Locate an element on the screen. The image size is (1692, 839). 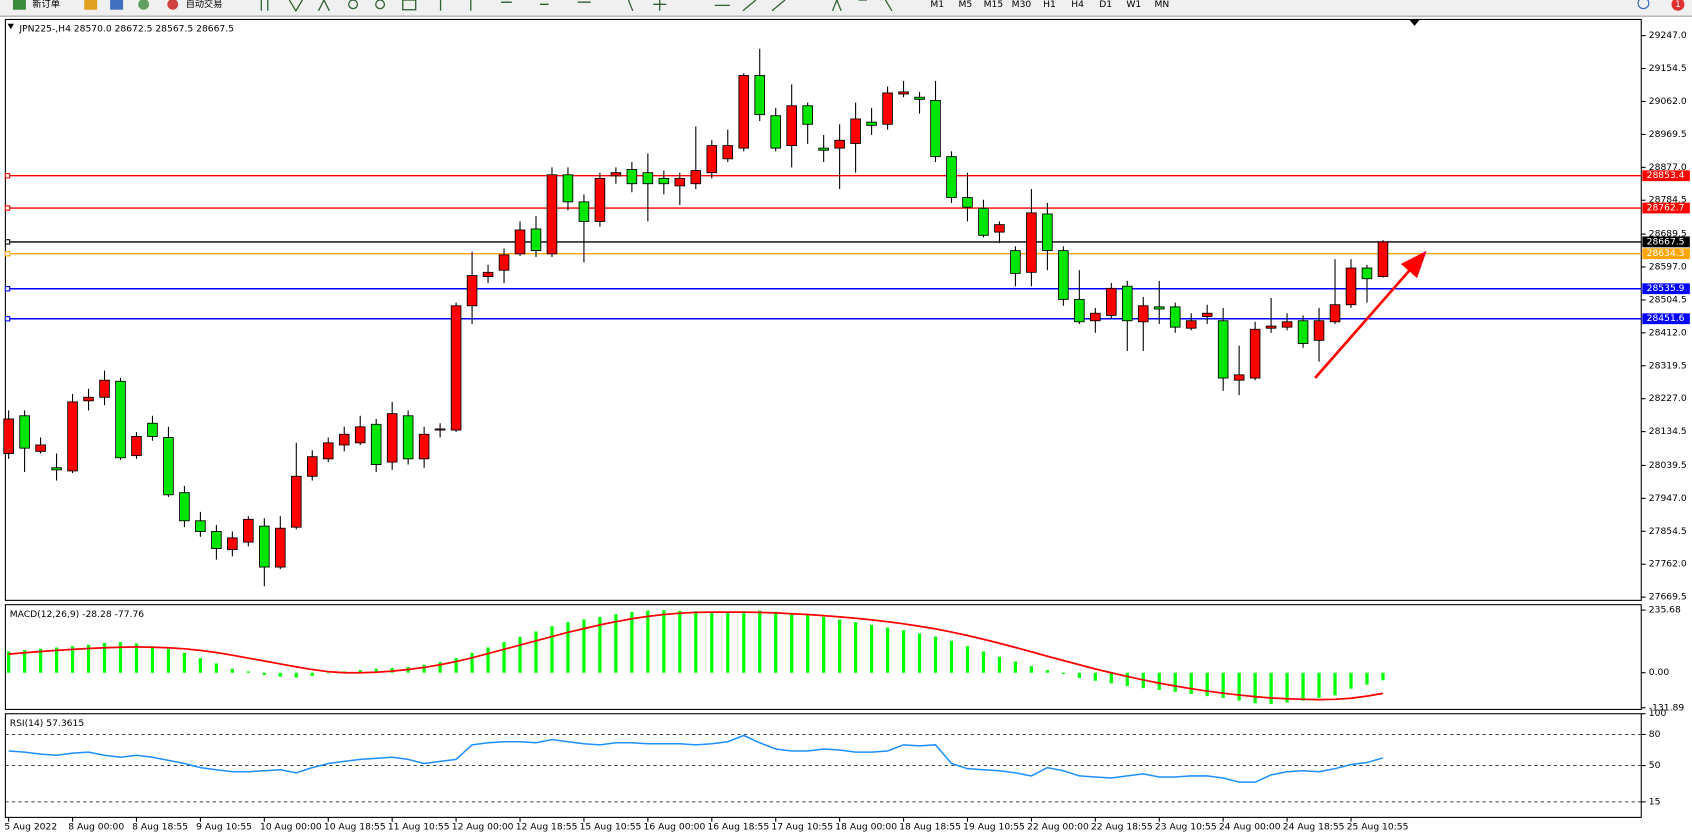
timeframe-button: H4 is located at coordinates (1077, 5).